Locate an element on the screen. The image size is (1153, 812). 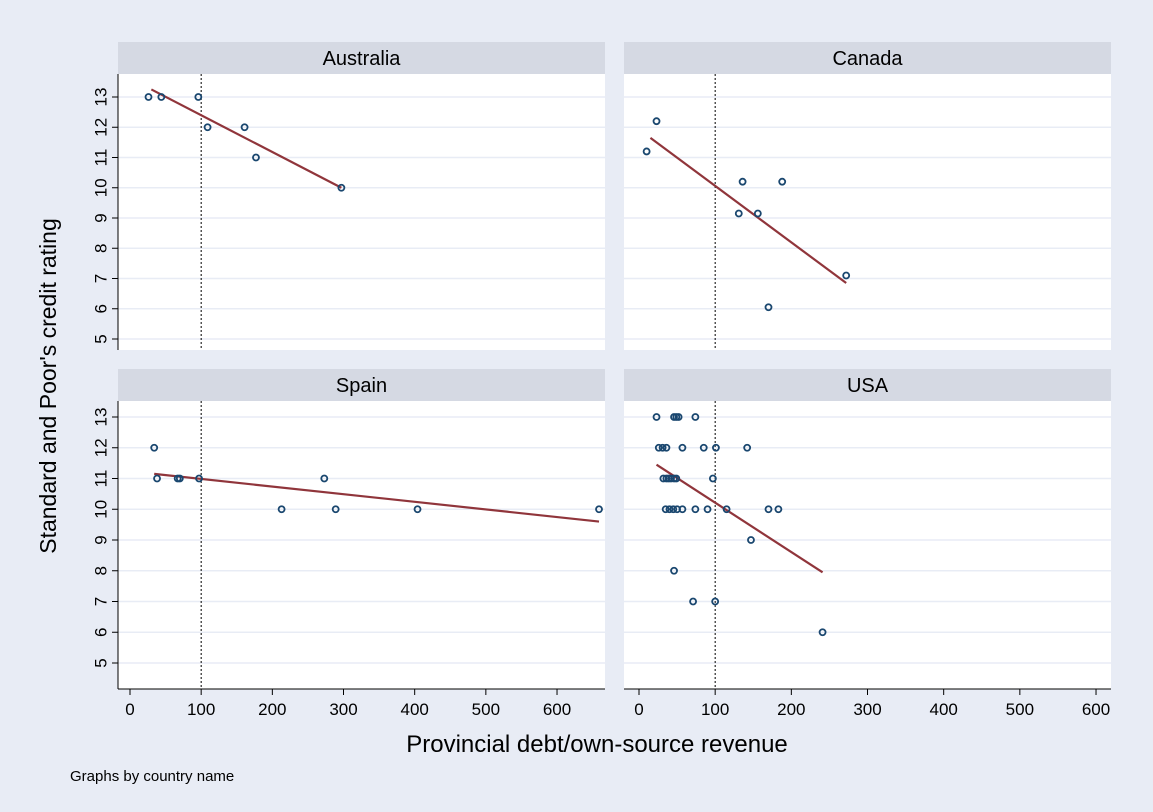
y-tick-label: 9 is located at coordinates (101, 539).